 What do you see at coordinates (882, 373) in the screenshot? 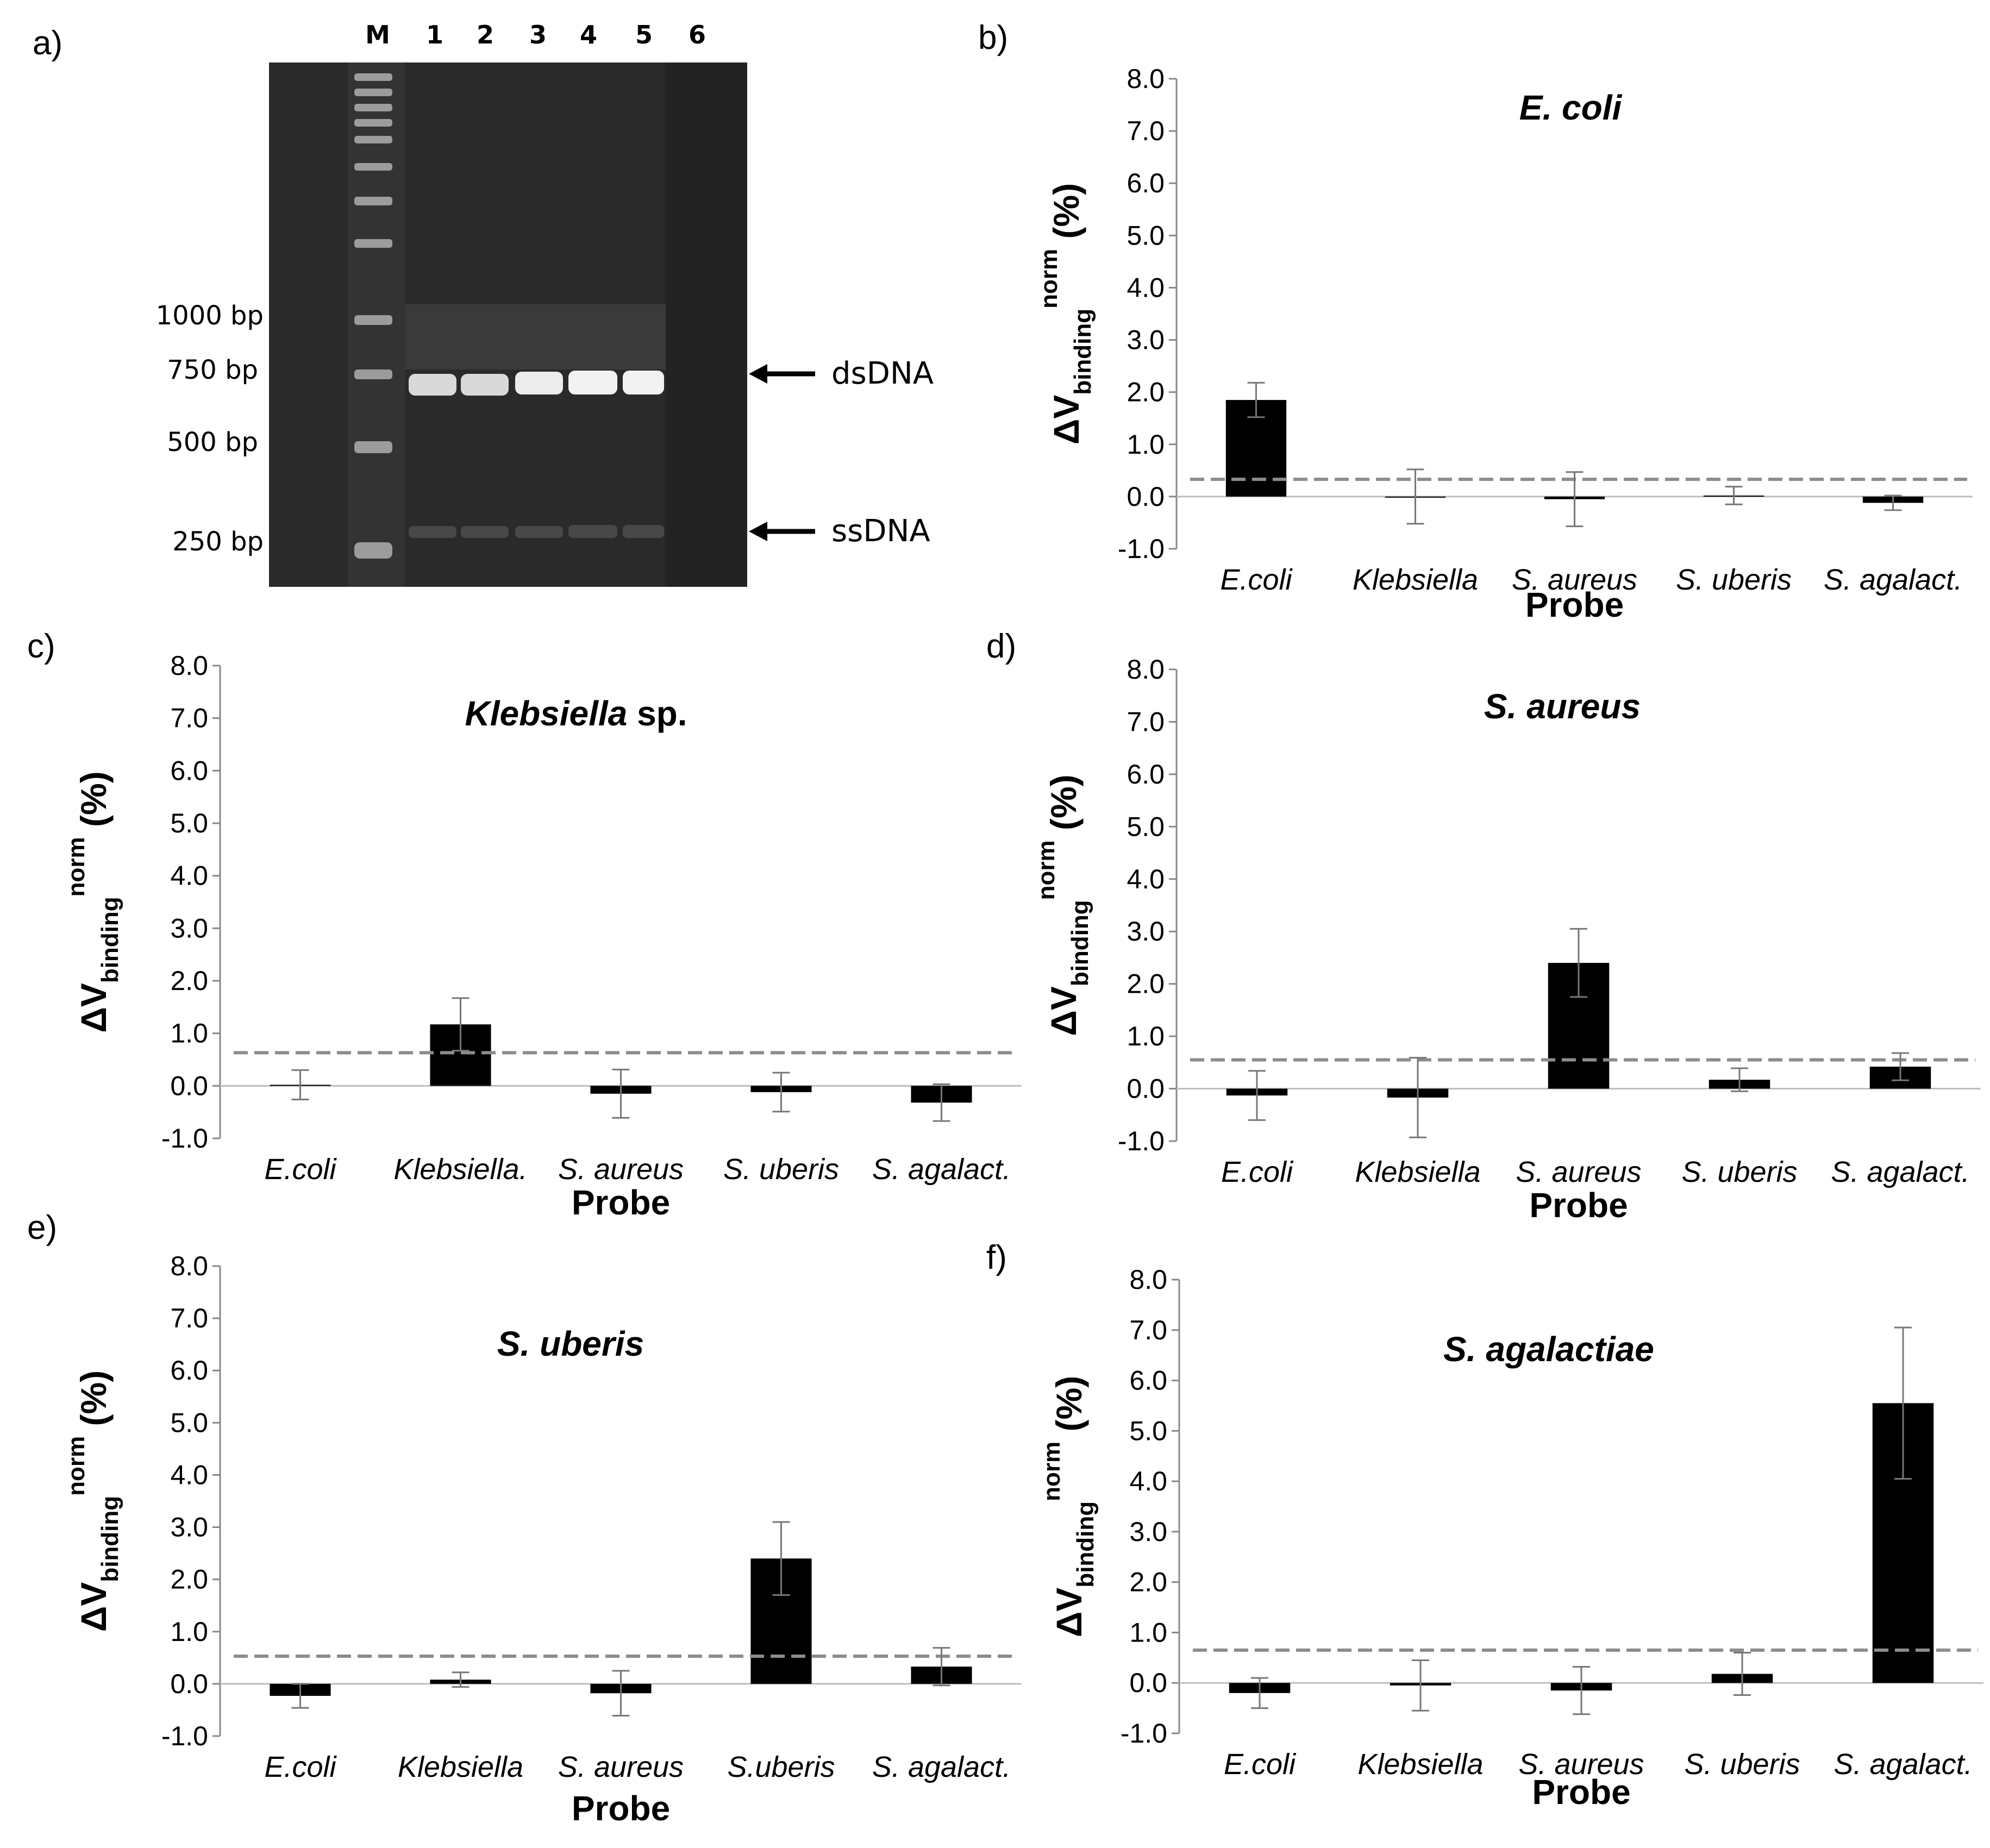
I see `dsdna-arrow-label: dsDNA` at bounding box center [882, 373].